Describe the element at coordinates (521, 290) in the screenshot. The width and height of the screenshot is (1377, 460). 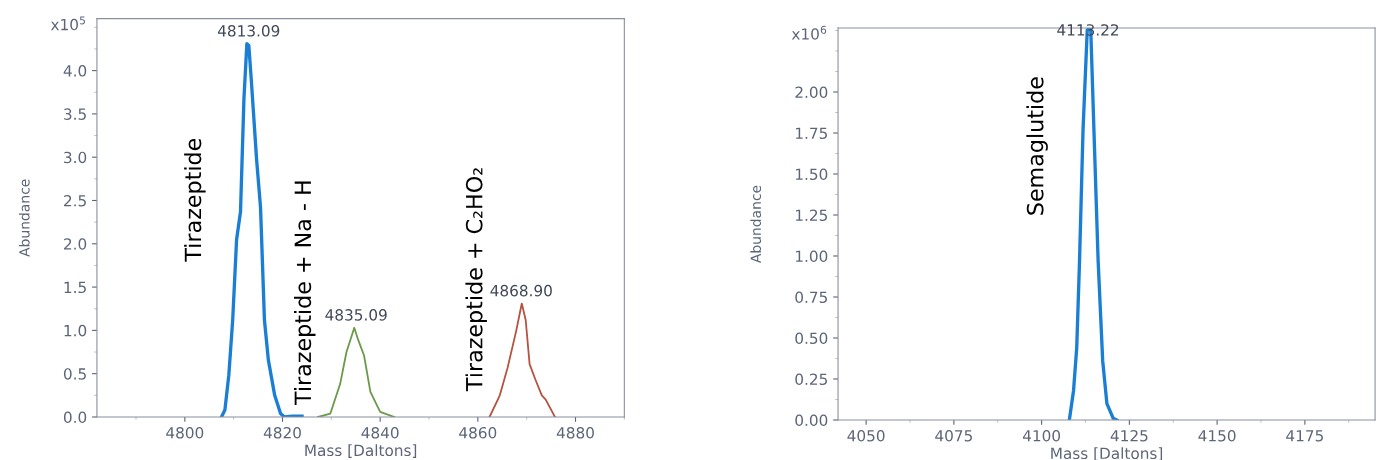
I see `annotation: 4868.90` at that location.